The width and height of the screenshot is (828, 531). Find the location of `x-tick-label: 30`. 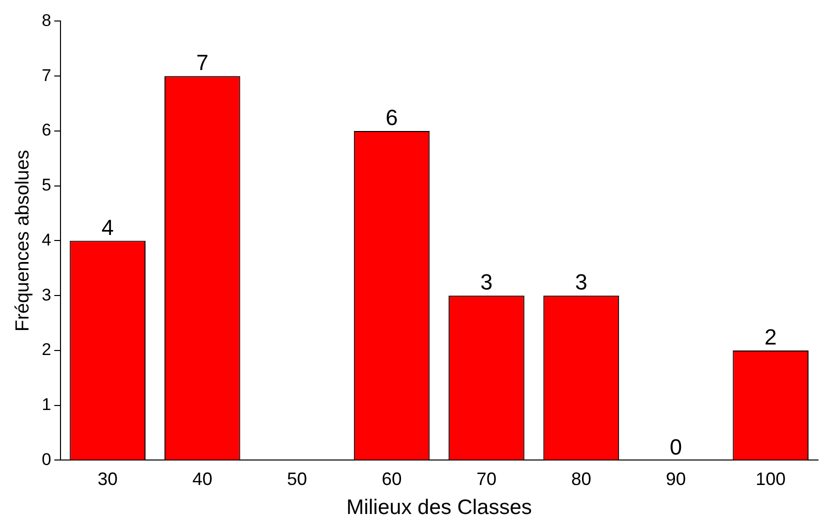

x-tick-label: 30 is located at coordinates (108, 478).